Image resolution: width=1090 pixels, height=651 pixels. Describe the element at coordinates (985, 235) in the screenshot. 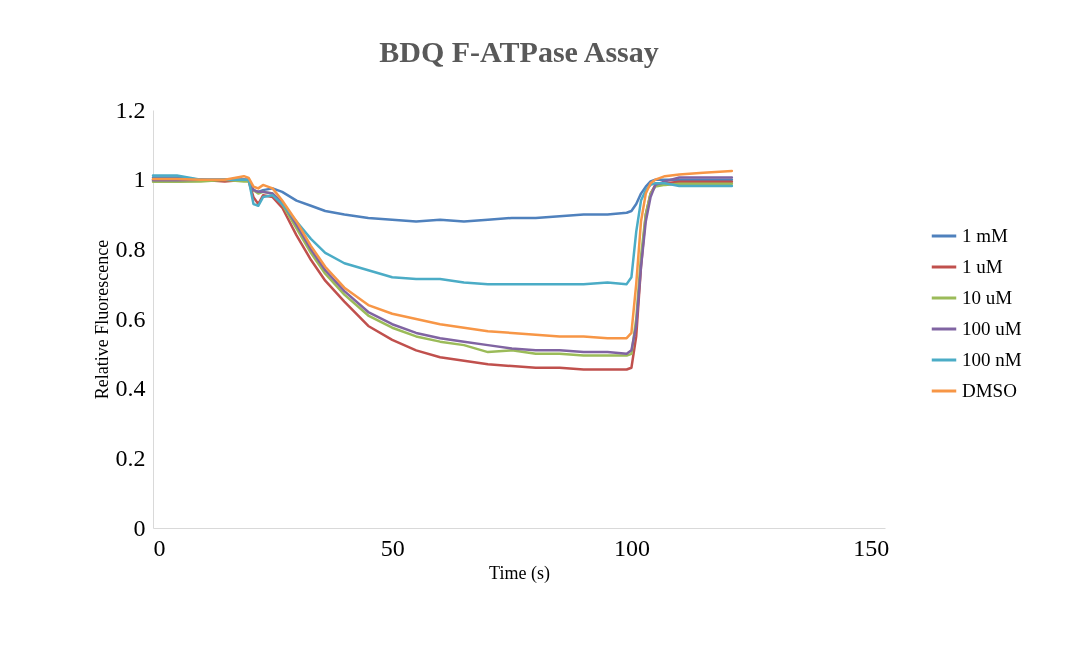

I see `legend-label: 1 mM` at that location.